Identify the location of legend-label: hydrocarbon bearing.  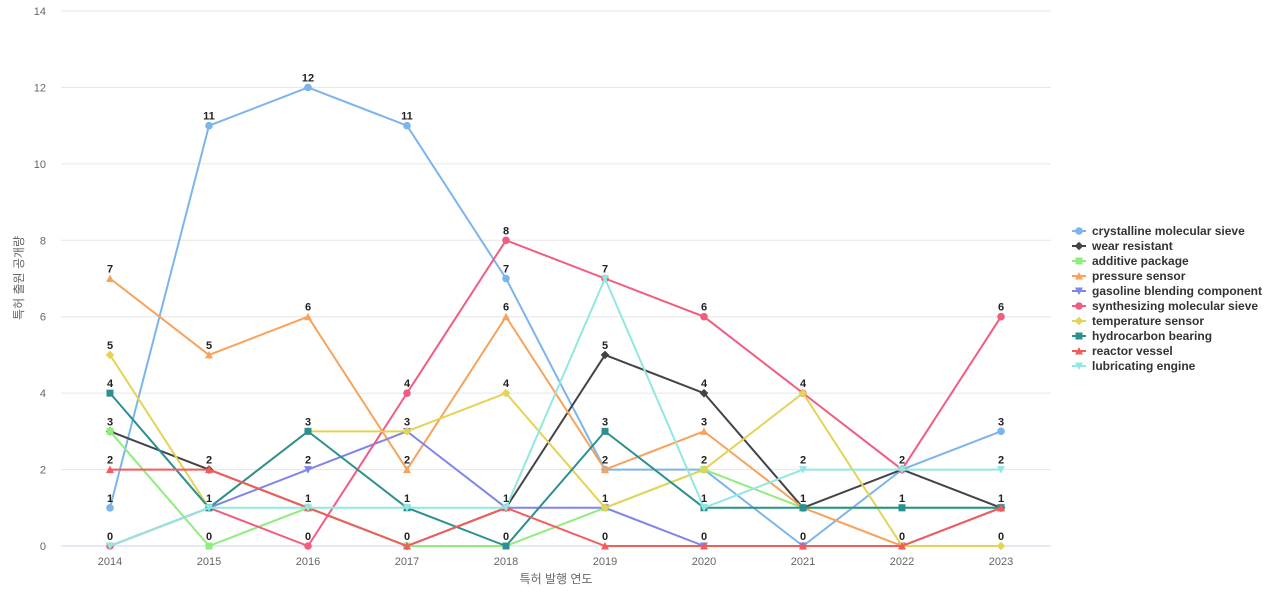
(1152, 336).